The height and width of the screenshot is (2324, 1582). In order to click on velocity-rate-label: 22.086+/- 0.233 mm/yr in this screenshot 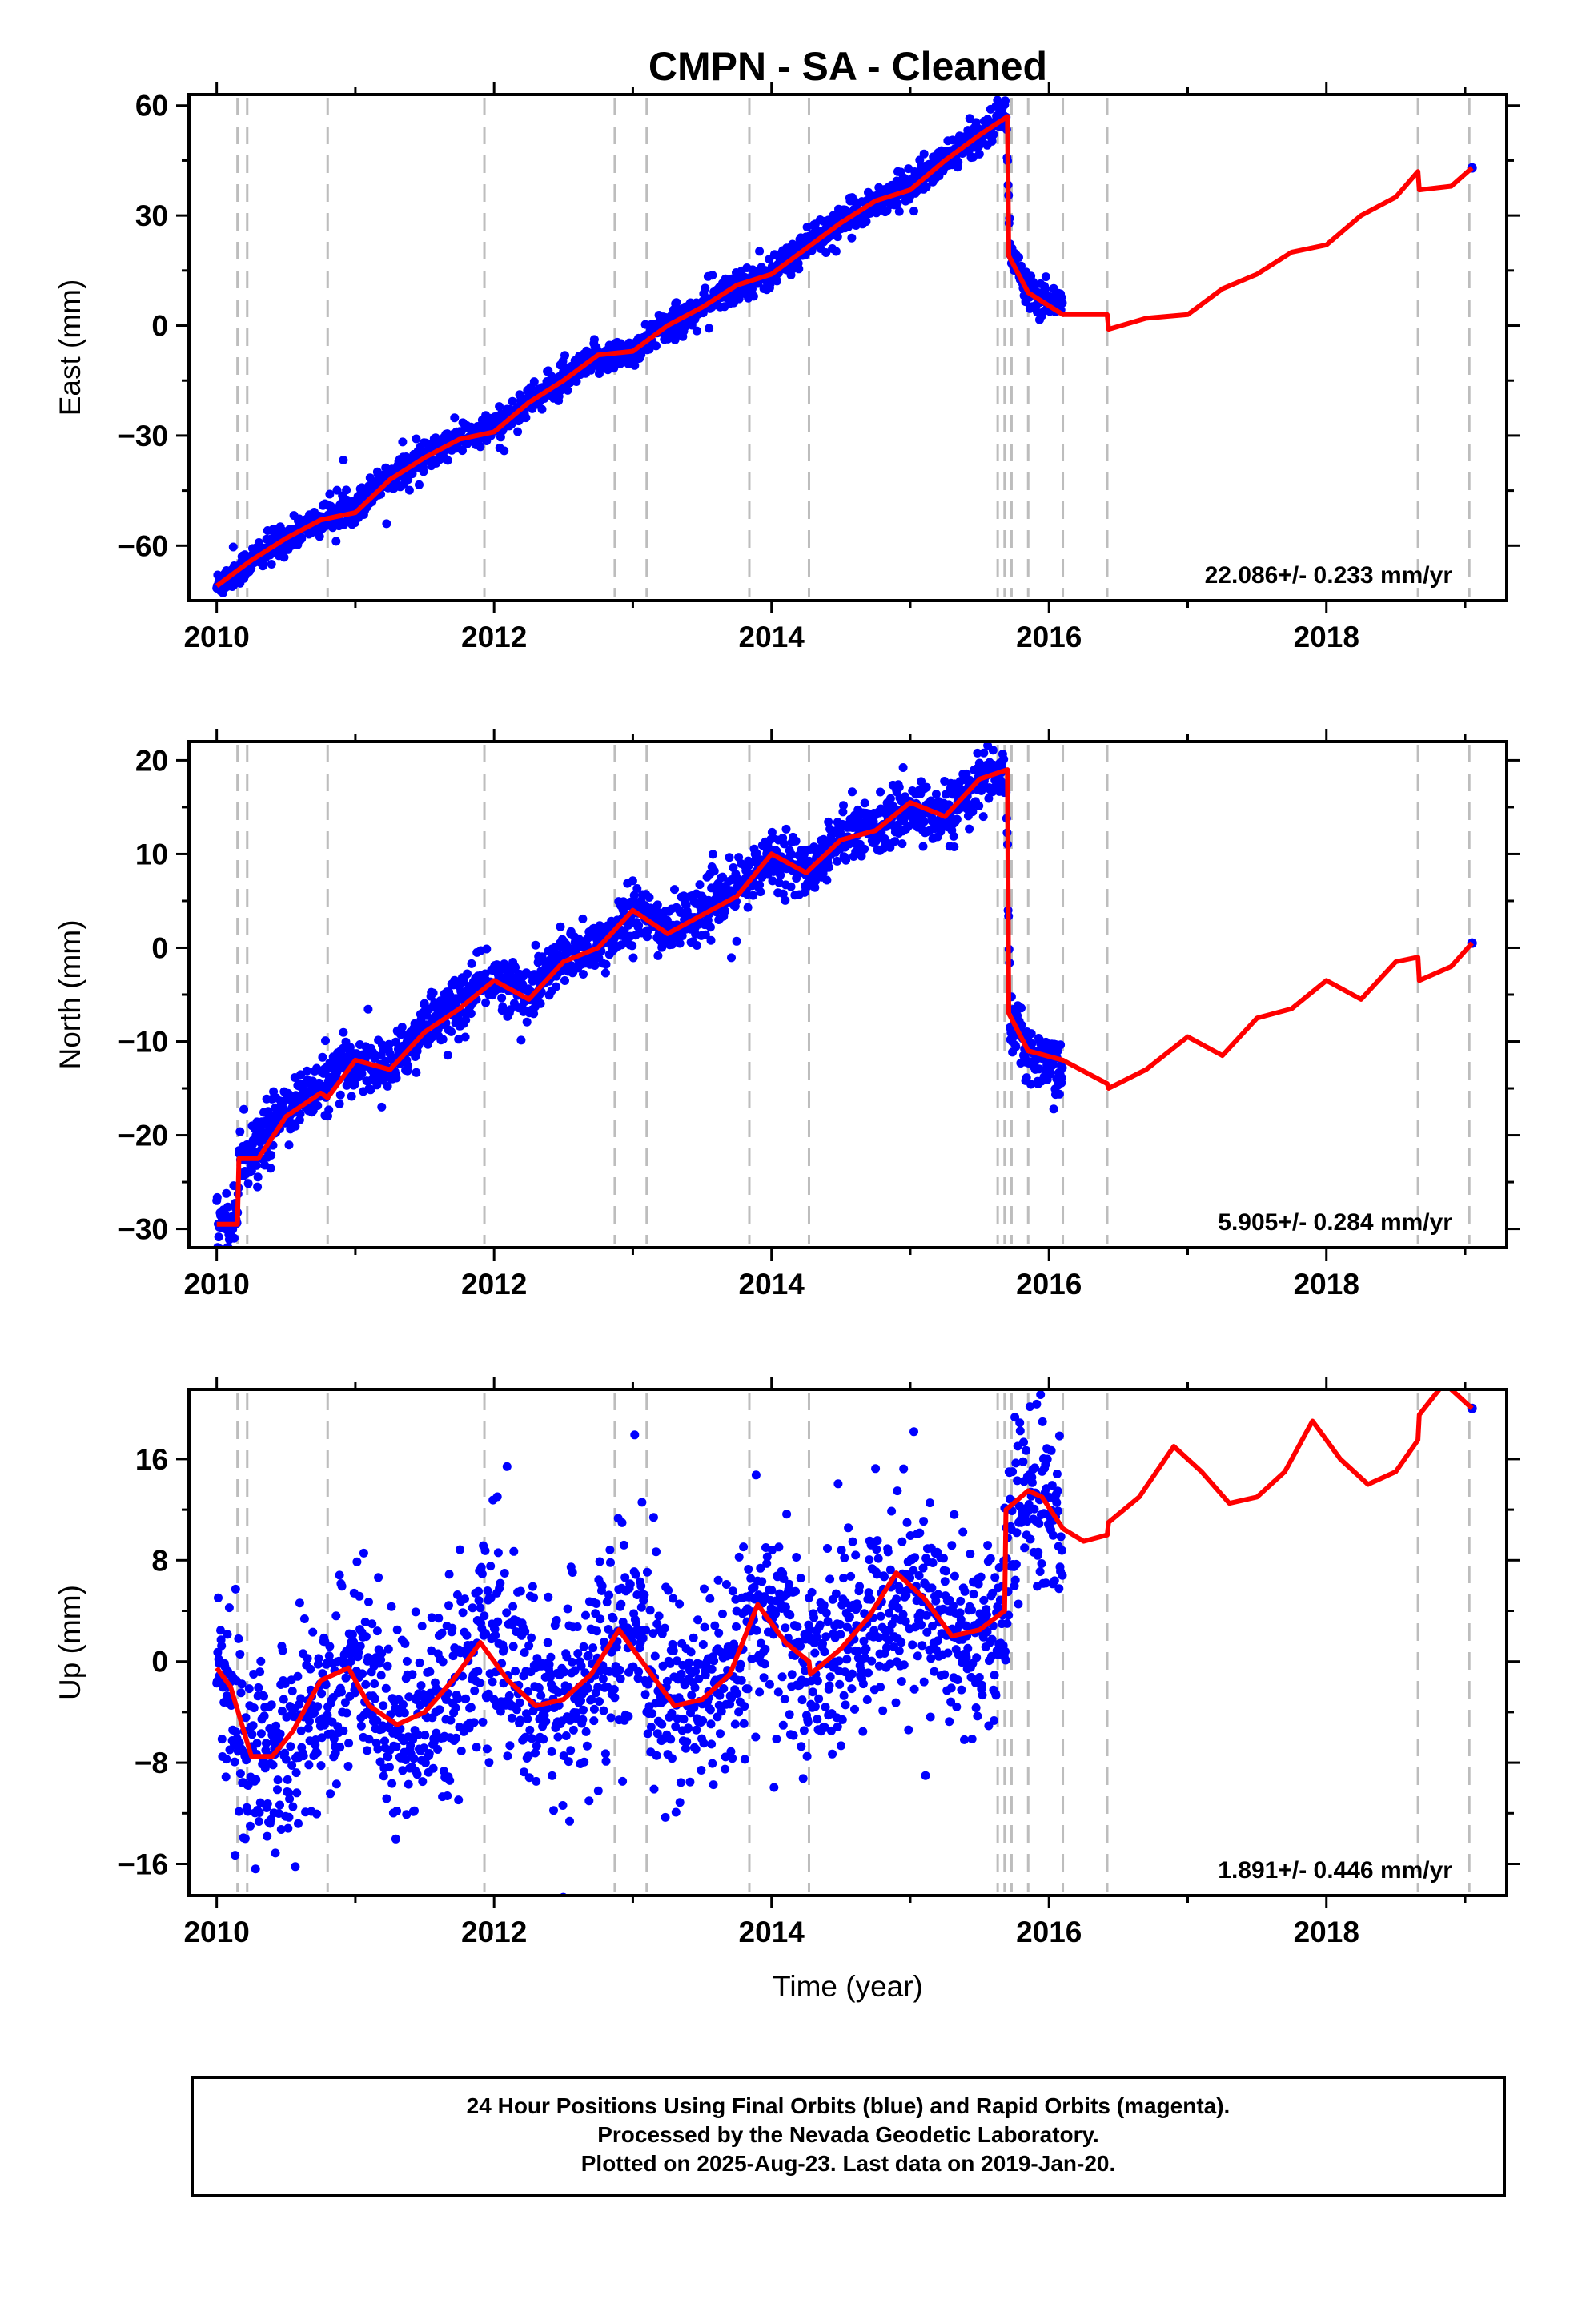, I will do `click(1329, 575)`.